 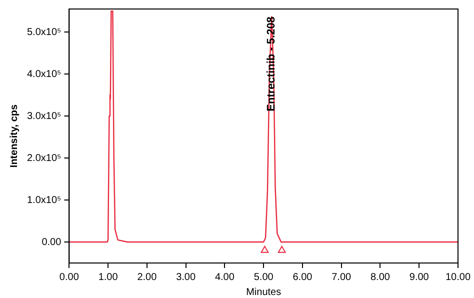 I want to click on x-tick-label: 4.00, so click(x=224, y=277).